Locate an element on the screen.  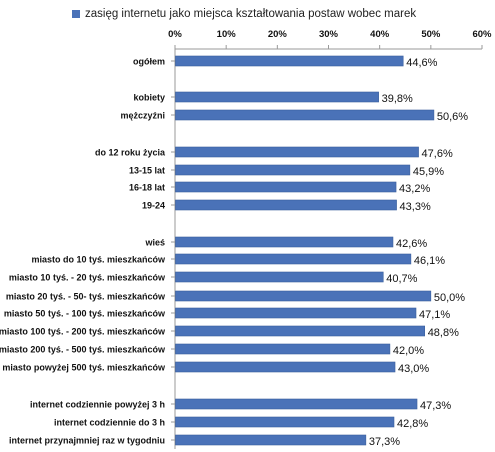
value-label: 44,6% is located at coordinates (421, 63).